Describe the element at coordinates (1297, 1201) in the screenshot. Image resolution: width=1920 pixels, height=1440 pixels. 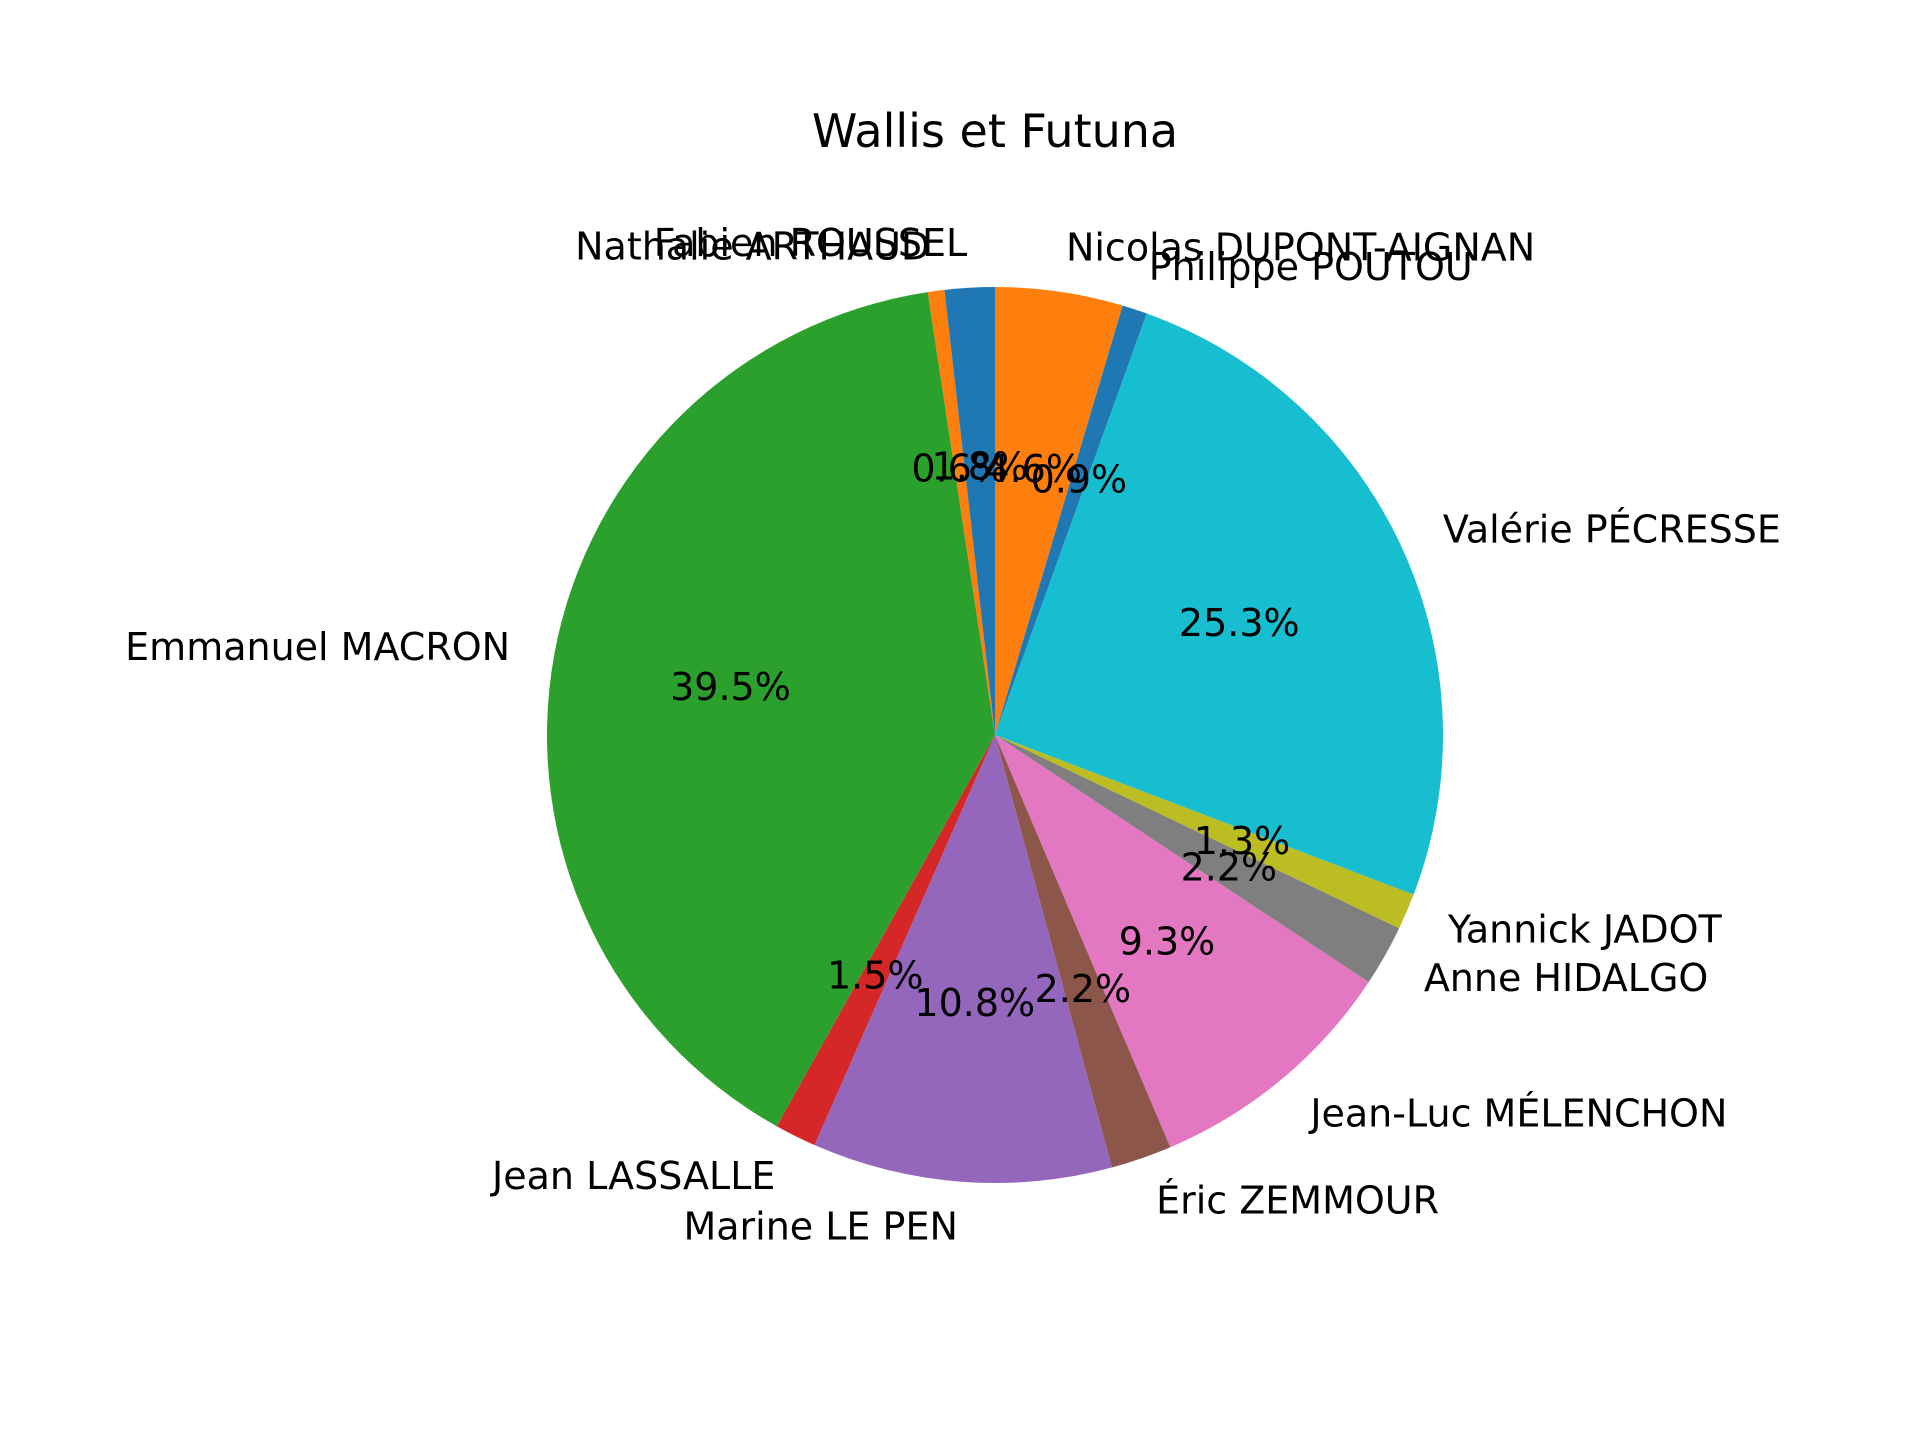
I see `slice-label: Éric ZEMMOUR` at that location.